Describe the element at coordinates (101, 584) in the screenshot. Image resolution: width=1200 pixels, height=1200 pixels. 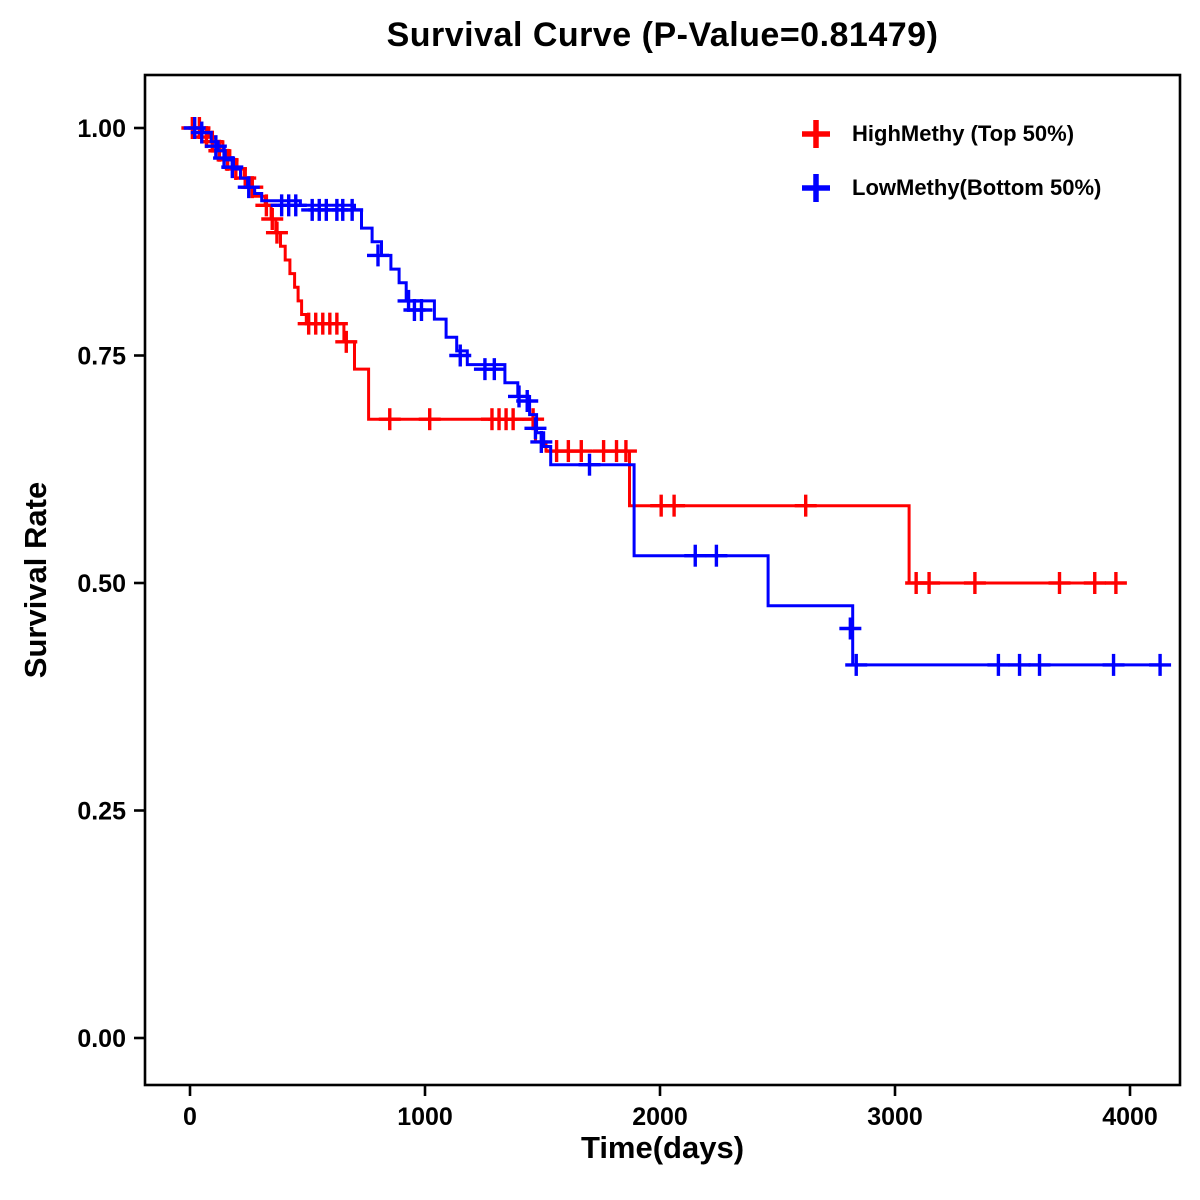
I see `y-tick-label: 0.50` at that location.